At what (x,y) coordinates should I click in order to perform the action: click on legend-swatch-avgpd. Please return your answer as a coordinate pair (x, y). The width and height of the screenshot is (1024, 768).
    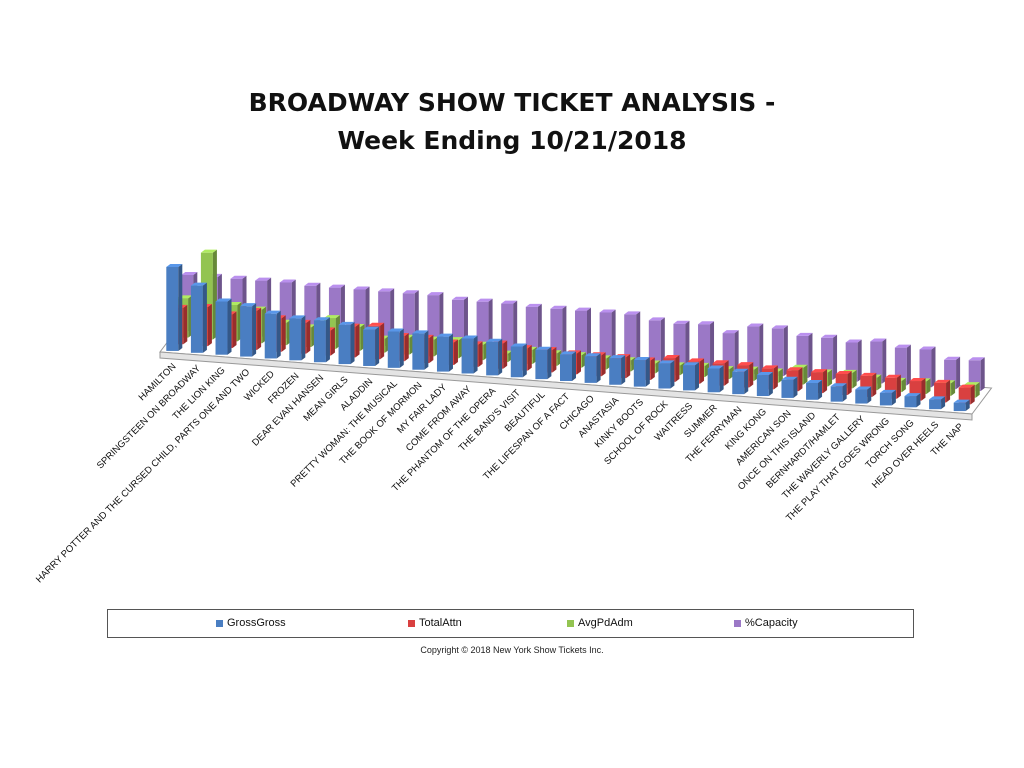
    Looking at the image, I should click on (570, 623).